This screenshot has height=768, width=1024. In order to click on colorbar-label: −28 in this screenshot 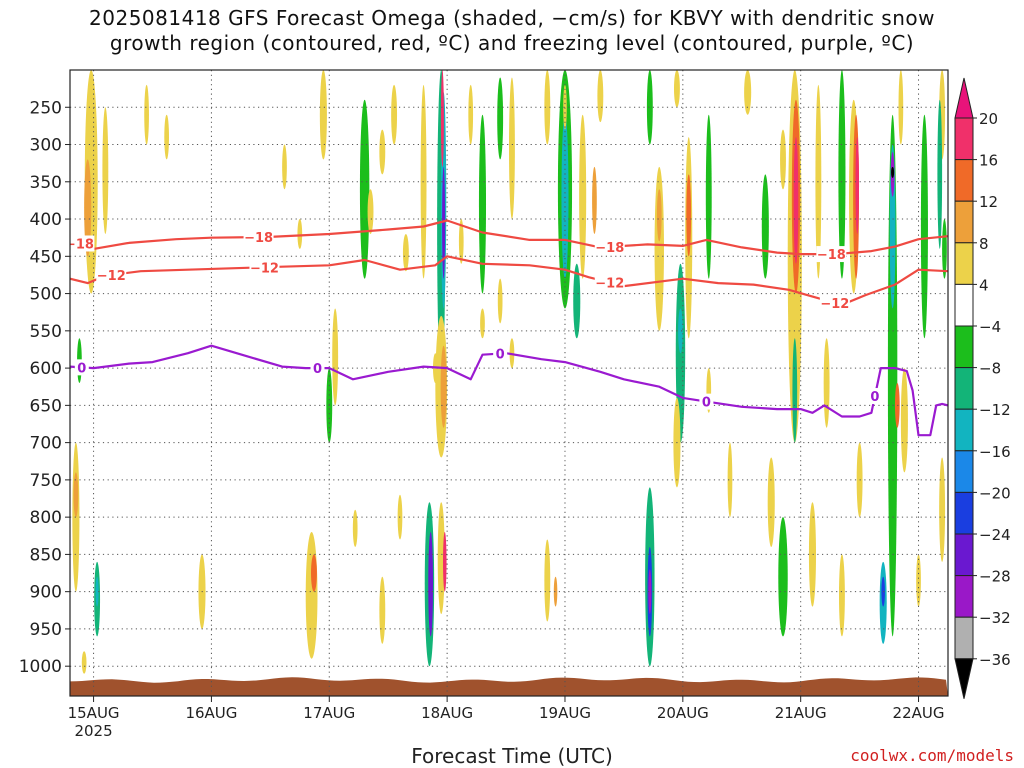, I will do `click(995, 577)`.